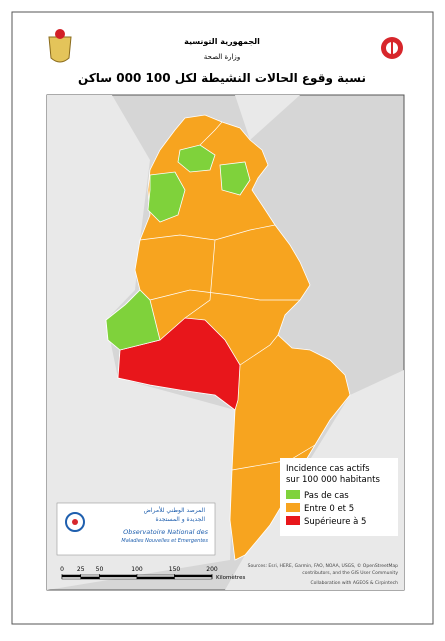  What do you see at coordinates (354, 583) in the screenshot?
I see `sources-text: Collaboration with AGEOS & Cirpintech` at bounding box center [354, 583].